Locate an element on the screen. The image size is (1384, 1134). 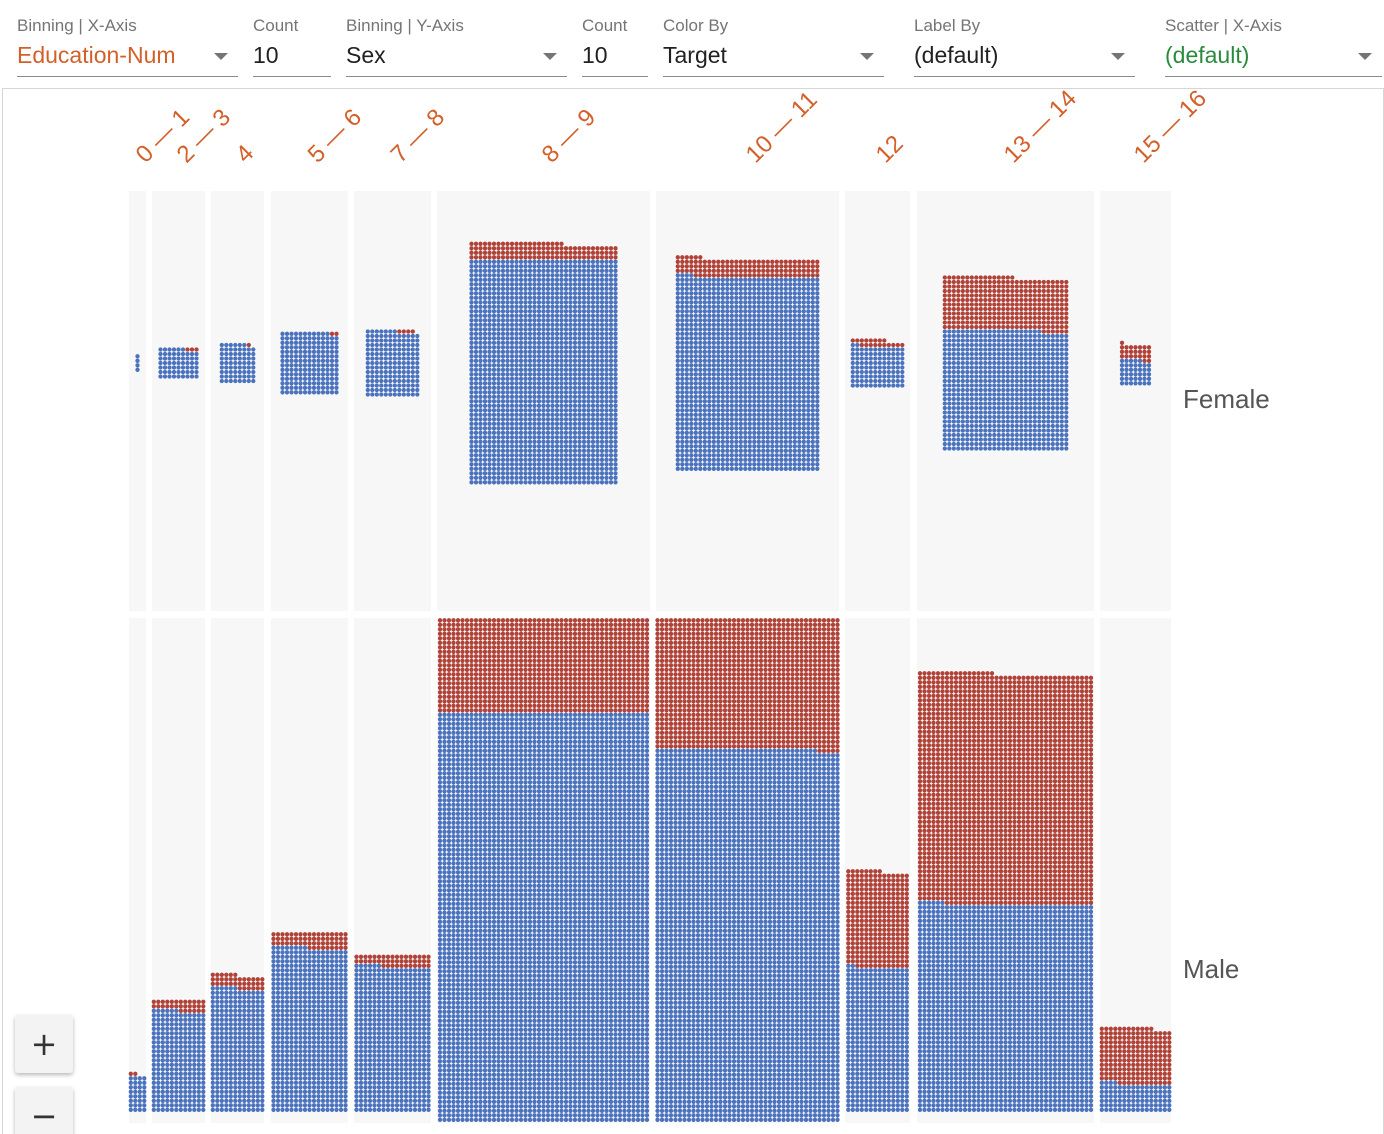
color-by-select: Color By Target is located at coordinates (773, 45).